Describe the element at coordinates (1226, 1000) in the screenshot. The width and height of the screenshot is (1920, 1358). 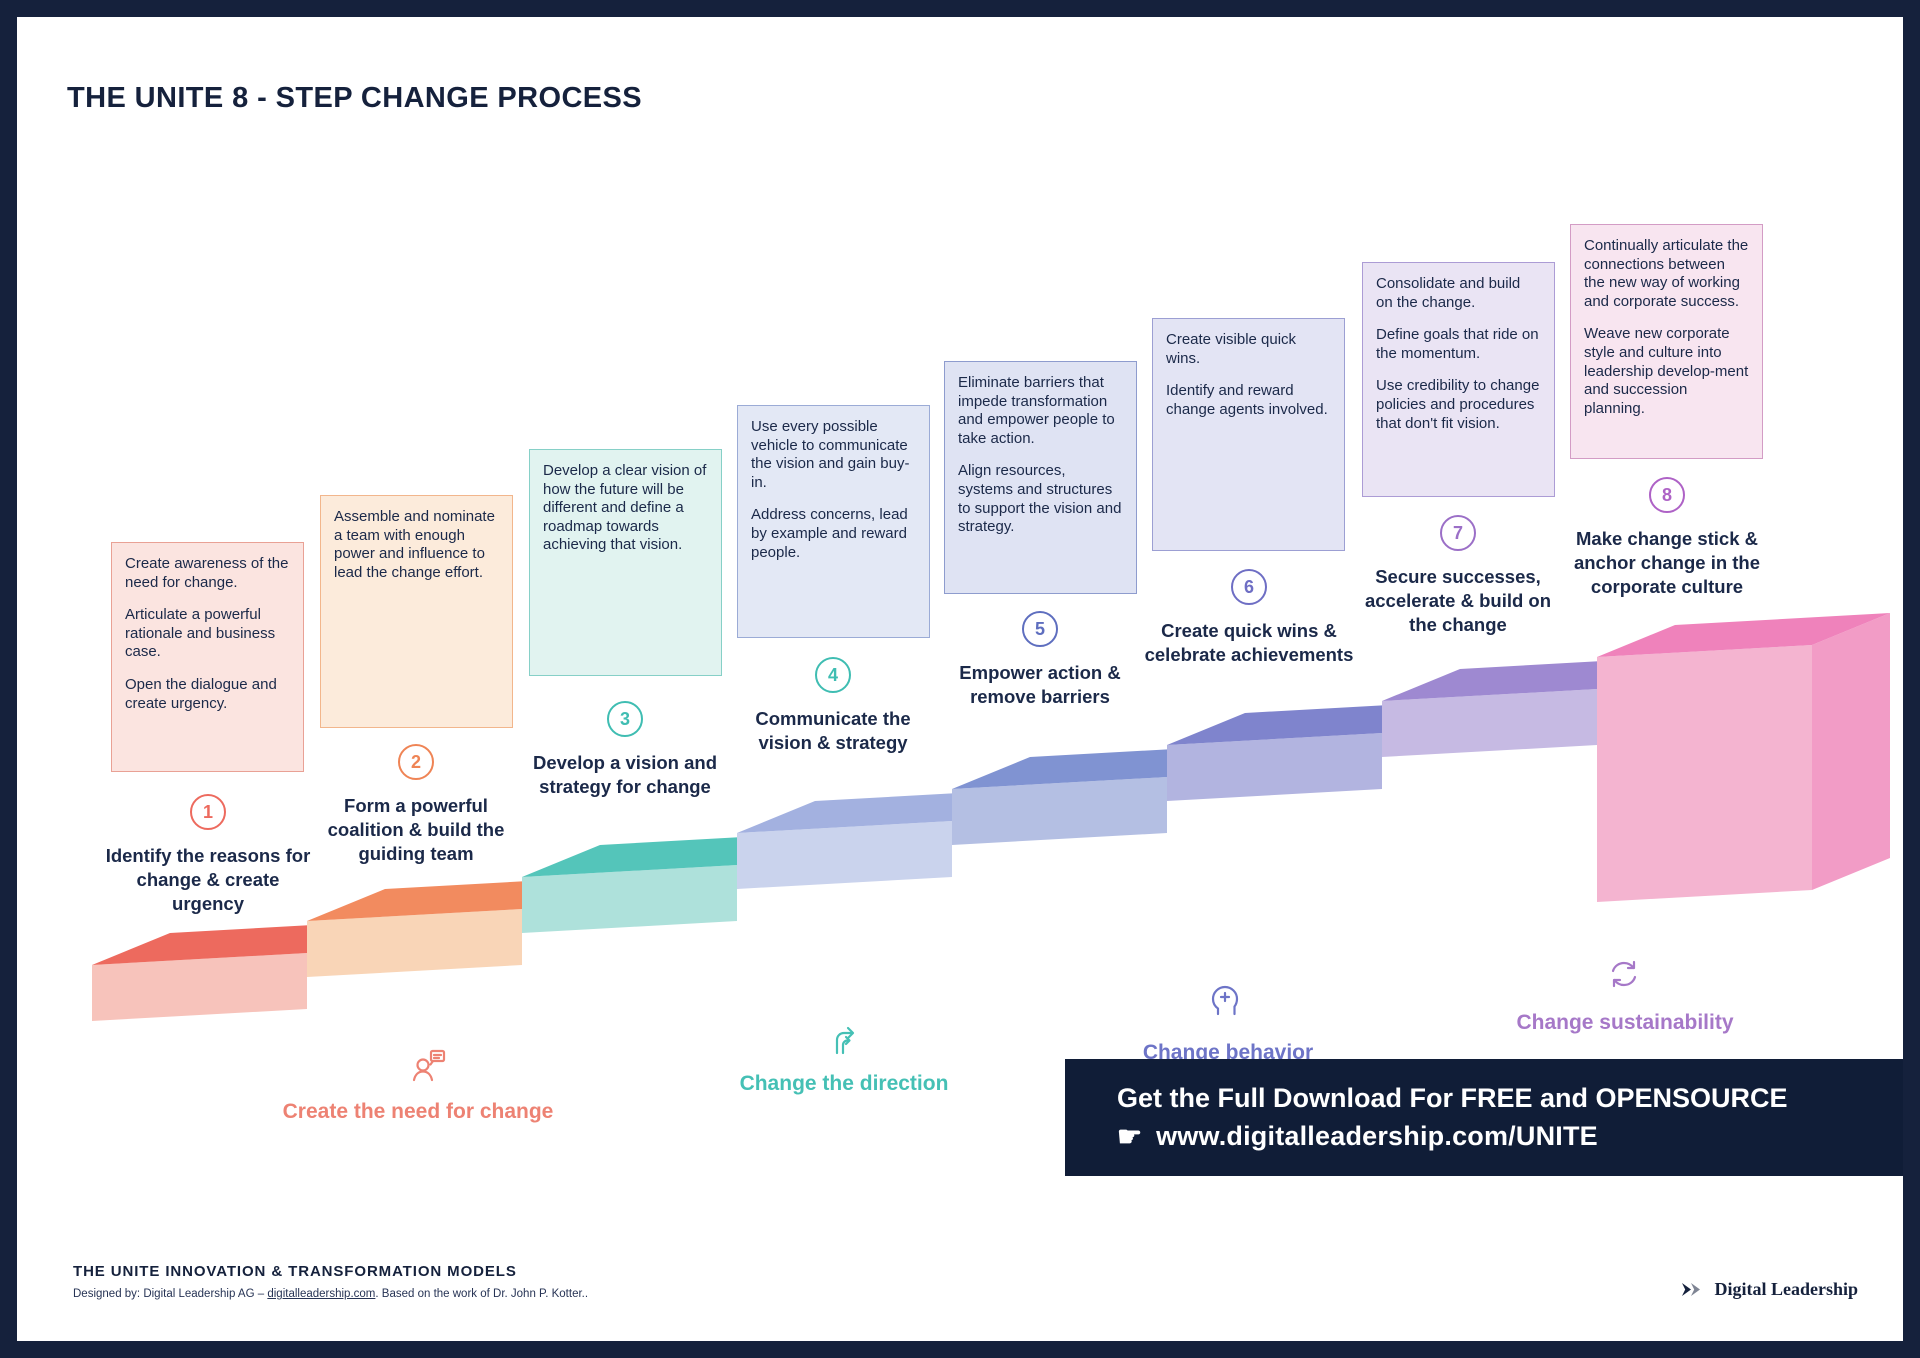
I see `head-plus-icon` at that location.